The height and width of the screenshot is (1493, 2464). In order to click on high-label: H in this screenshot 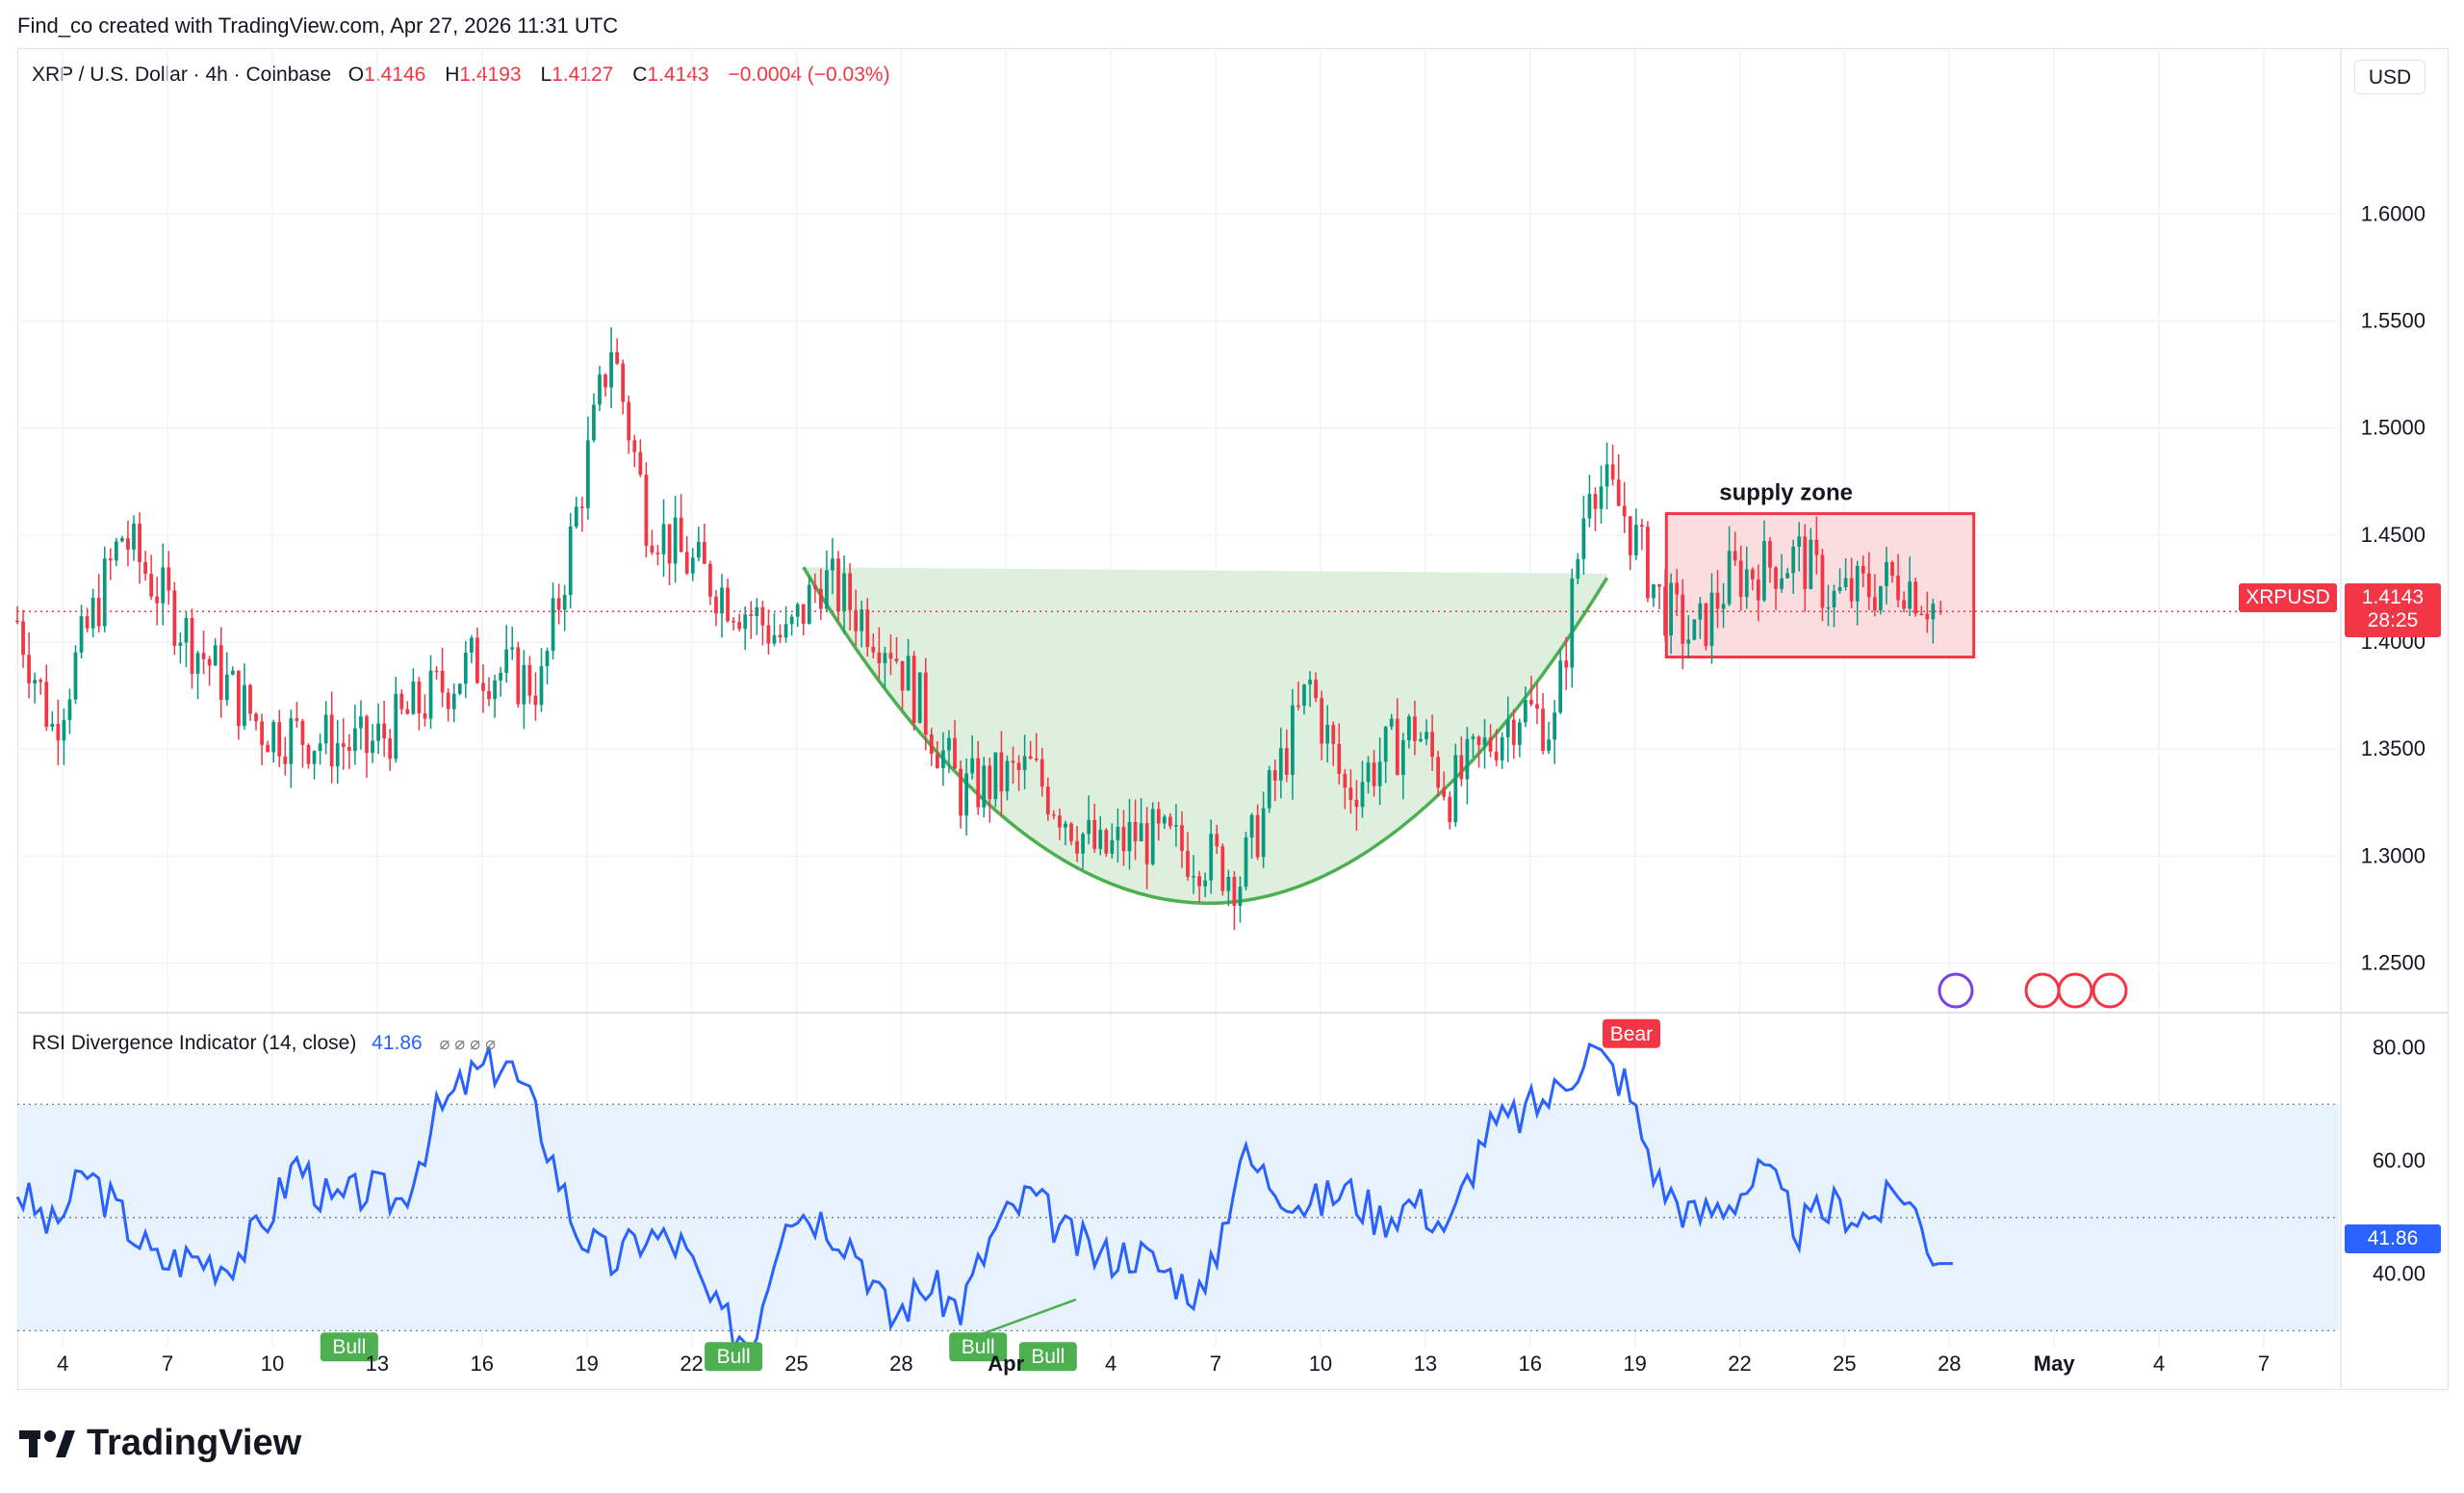, I will do `click(452, 75)`.